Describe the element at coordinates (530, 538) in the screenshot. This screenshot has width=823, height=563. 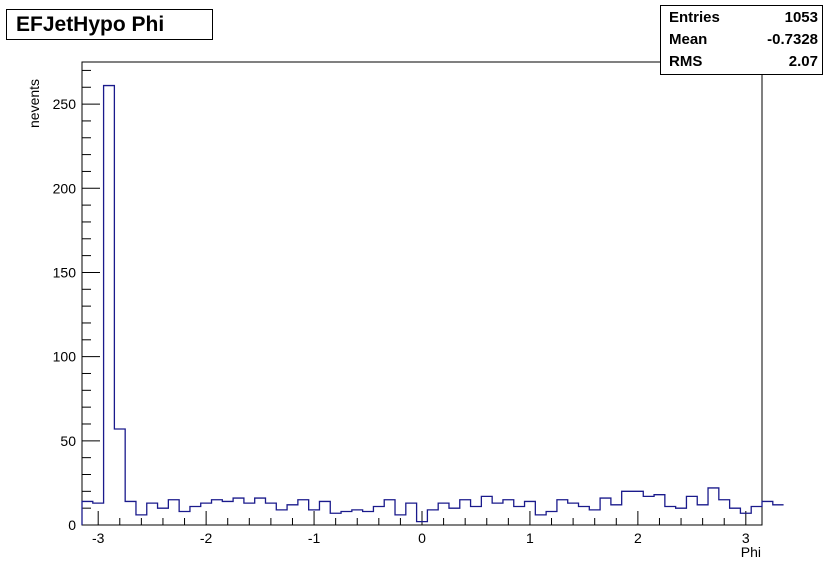
I see `x-tick-label: 1` at that location.